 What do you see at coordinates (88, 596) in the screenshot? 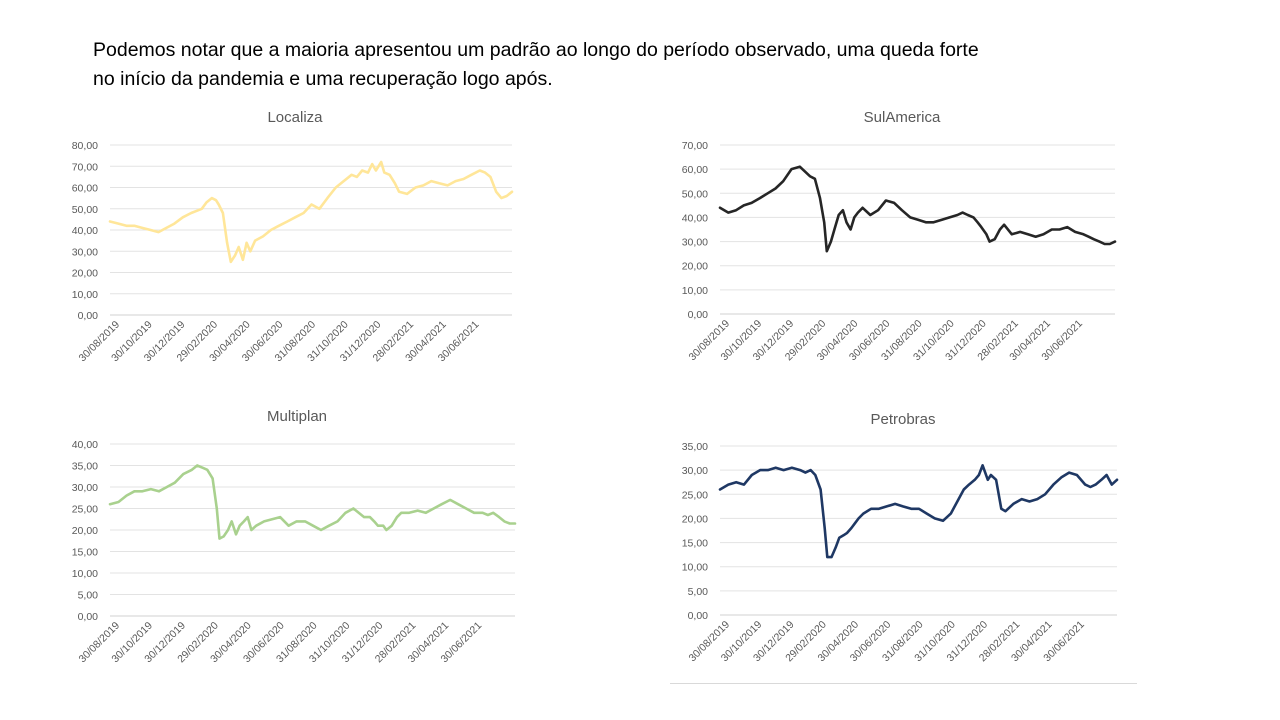
I see `multiplan-ytick-label: 5,00` at bounding box center [88, 596].